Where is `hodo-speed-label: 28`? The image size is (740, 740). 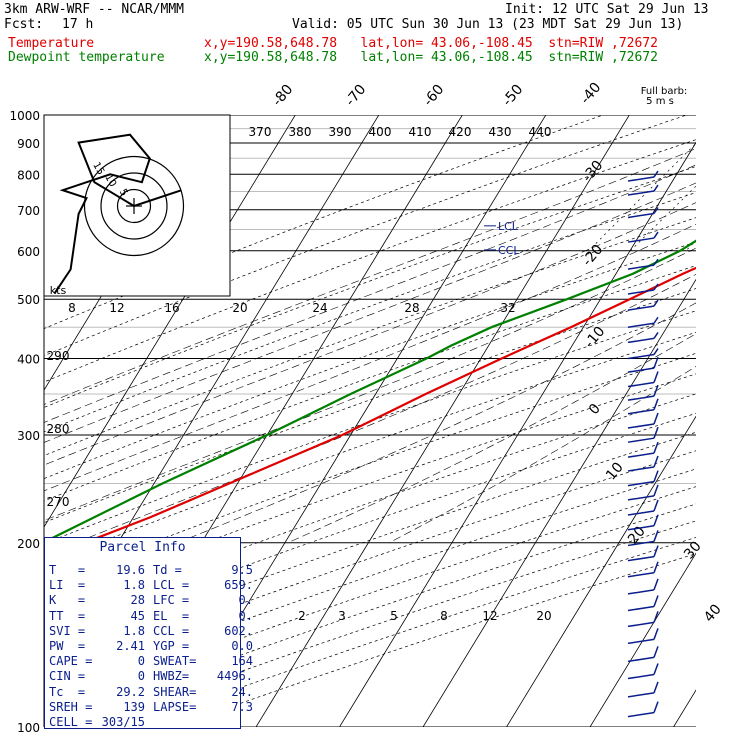
hodo-speed-label: 28 is located at coordinates (411, 308).